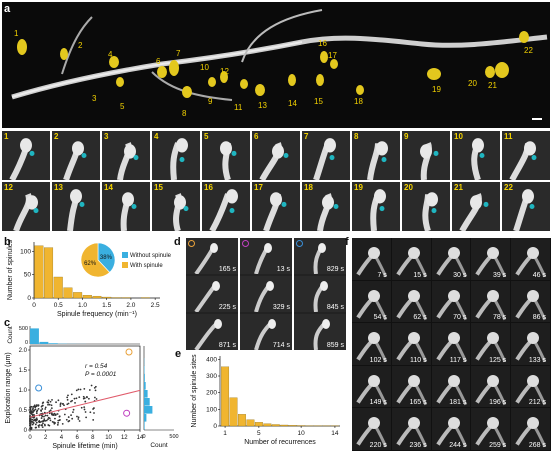  What do you see at coordinates (335, 307) in the screenshot?
I see `time-label: 845 s` at bounding box center [335, 307].